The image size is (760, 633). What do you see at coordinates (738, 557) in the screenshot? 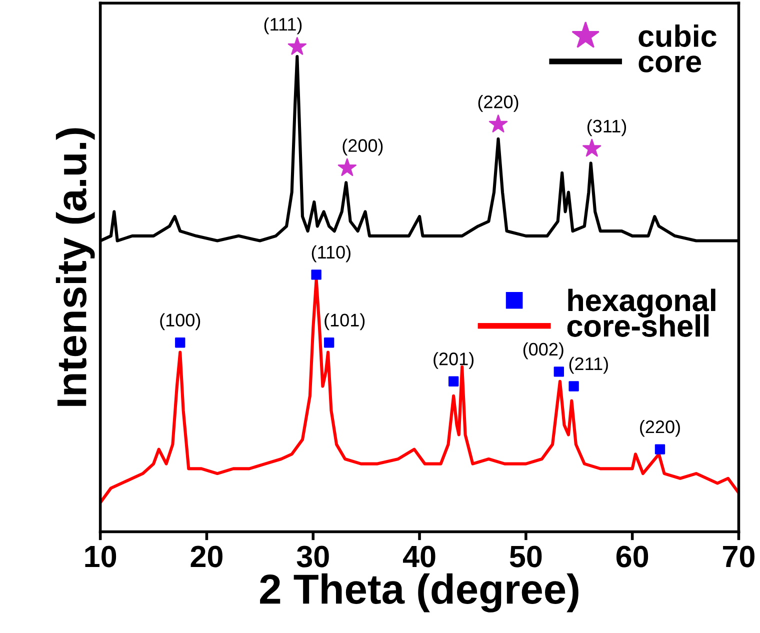
I see `x-tick-label: 70` at bounding box center [738, 557].